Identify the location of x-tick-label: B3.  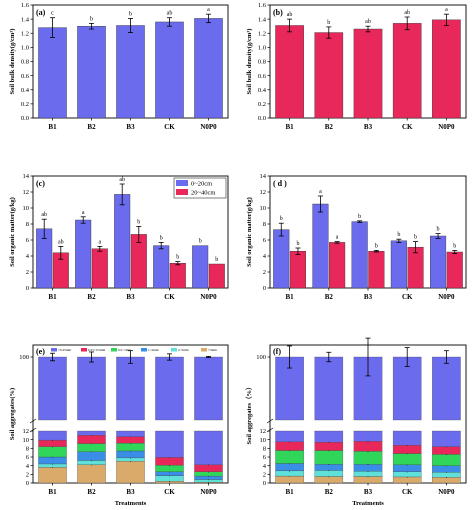
(130, 492).